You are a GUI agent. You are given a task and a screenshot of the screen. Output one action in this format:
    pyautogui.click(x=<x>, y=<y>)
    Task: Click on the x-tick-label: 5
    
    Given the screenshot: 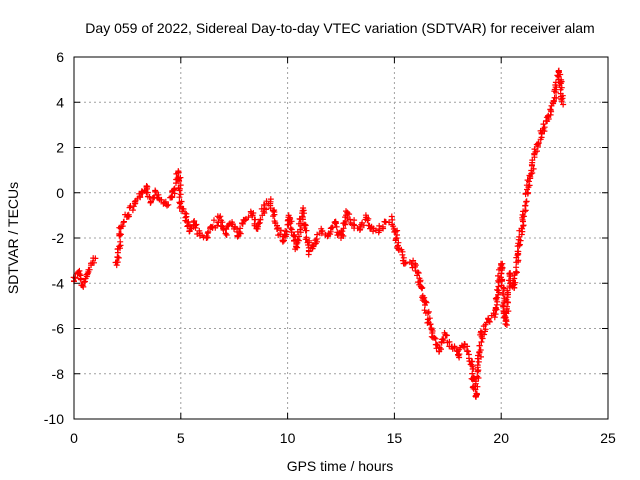 What is the action you would take?
    pyautogui.click(x=181, y=438)
    